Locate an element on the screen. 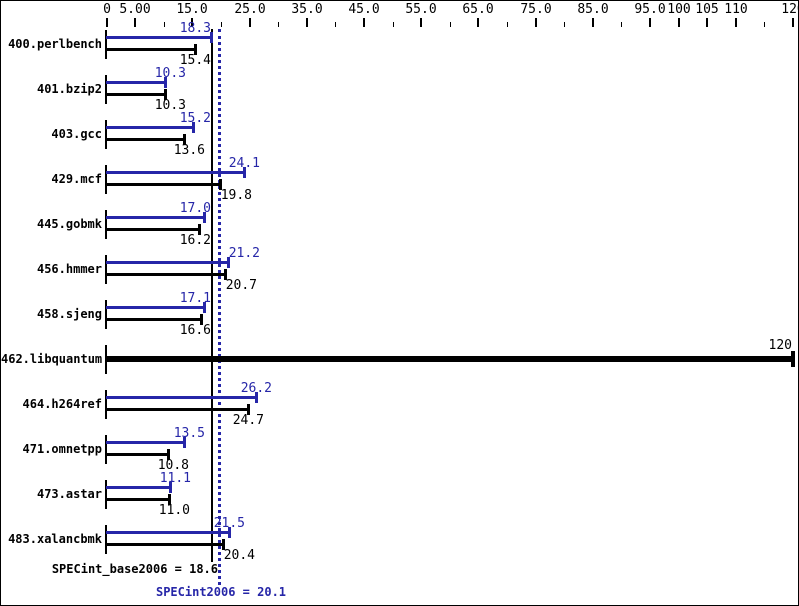 The width and height of the screenshot is (799, 606). peak-value-label: 10.3 is located at coordinates (170, 73).